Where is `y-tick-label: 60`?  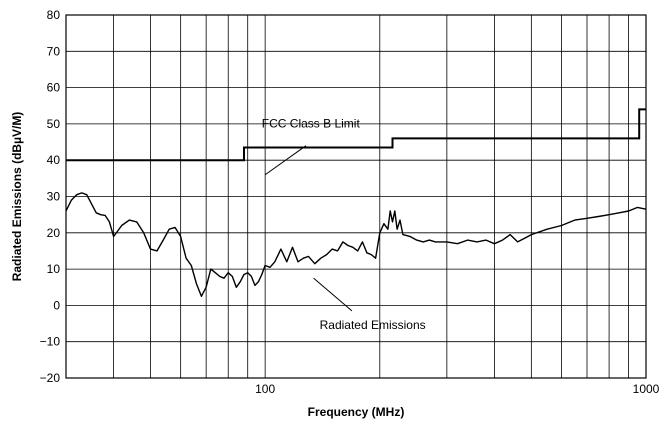
y-tick-label: 60 is located at coordinates (54, 88).